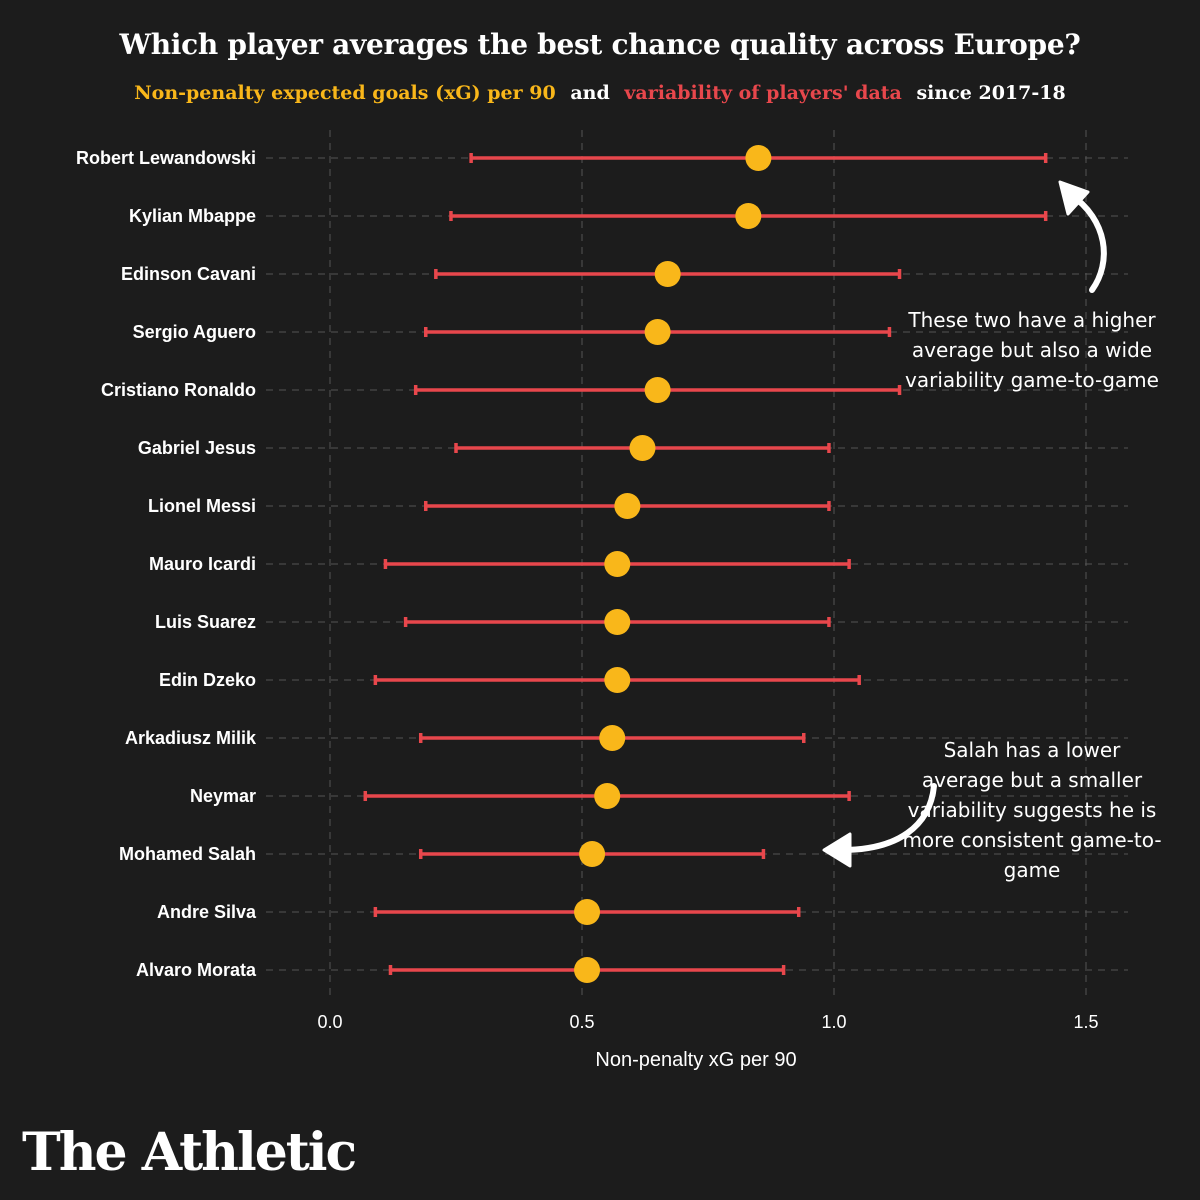  What do you see at coordinates (707, 1022) in the screenshot?
I see `x-axis-ticks: 0.0 0.5 1.0 1.5` at bounding box center [707, 1022].